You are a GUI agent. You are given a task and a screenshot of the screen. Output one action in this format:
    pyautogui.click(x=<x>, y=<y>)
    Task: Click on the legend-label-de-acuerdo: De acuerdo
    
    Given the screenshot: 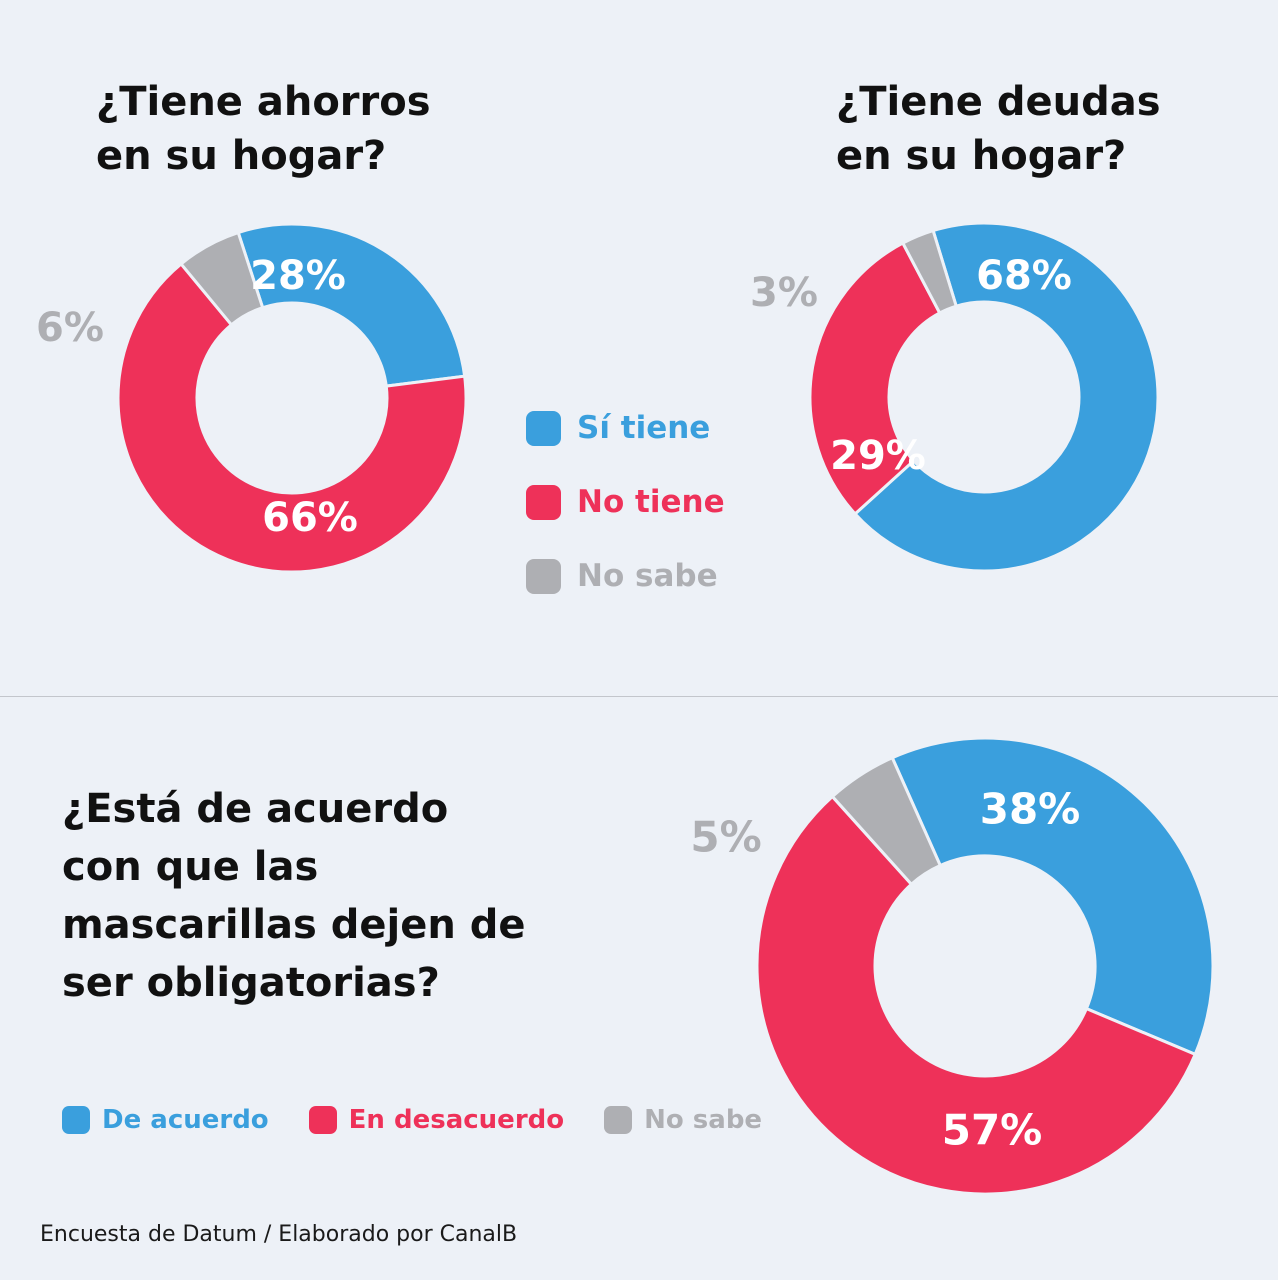 What is the action you would take?
    pyautogui.click(x=185, y=1120)
    